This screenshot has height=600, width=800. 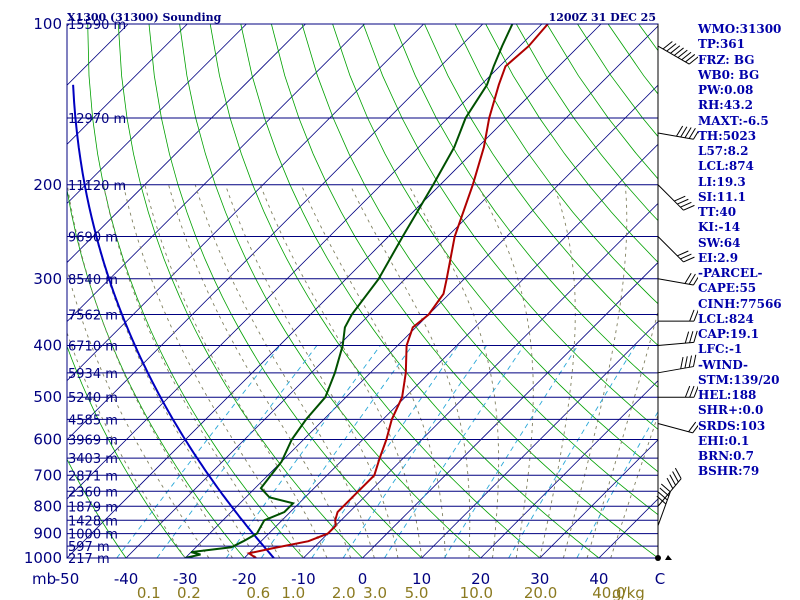 What do you see at coordinates (93, 237) in the screenshot?
I see `height-label: 9690 m` at bounding box center [93, 237].